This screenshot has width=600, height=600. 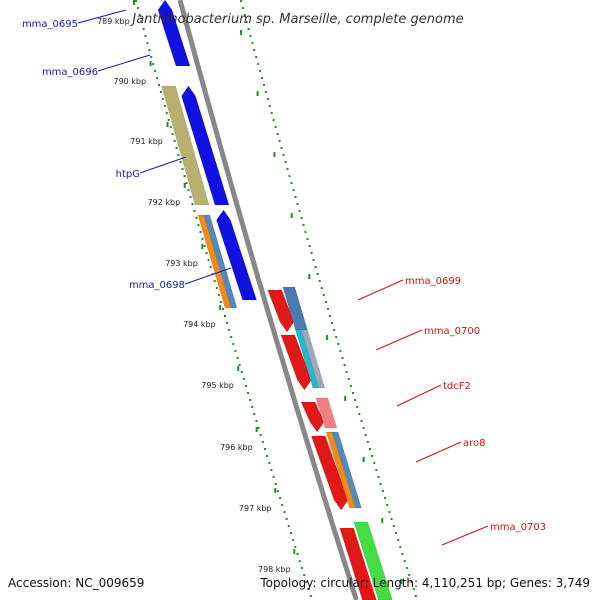 What do you see at coordinates (474, 443) in the screenshot?
I see `gene-label-aro8: aro8` at bounding box center [474, 443].